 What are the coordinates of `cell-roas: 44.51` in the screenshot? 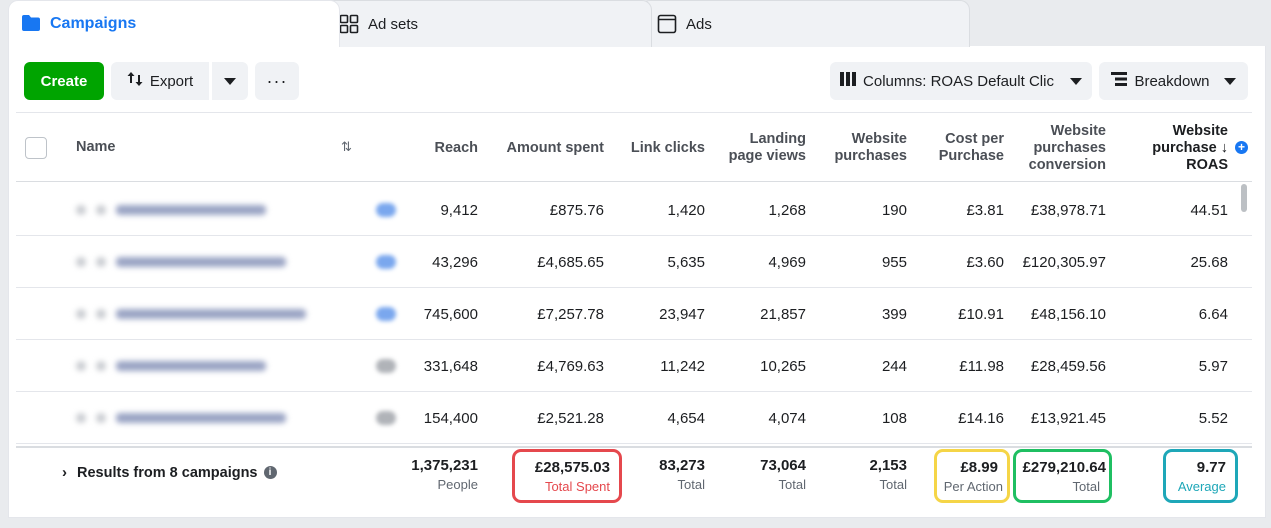 It's located at (1209, 210).